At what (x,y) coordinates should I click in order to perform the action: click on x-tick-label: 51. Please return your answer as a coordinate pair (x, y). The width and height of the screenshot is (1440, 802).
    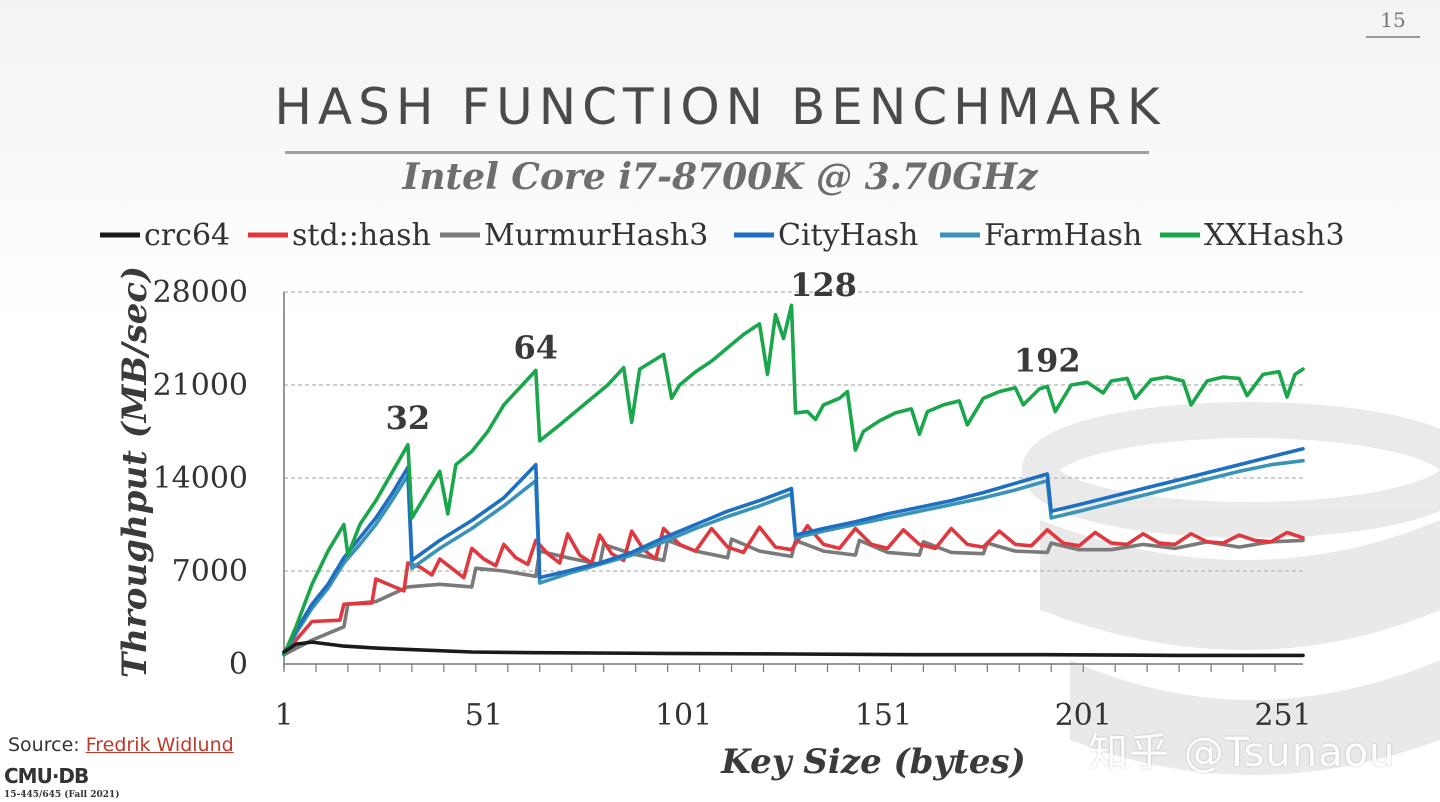
    Looking at the image, I should click on (484, 715).